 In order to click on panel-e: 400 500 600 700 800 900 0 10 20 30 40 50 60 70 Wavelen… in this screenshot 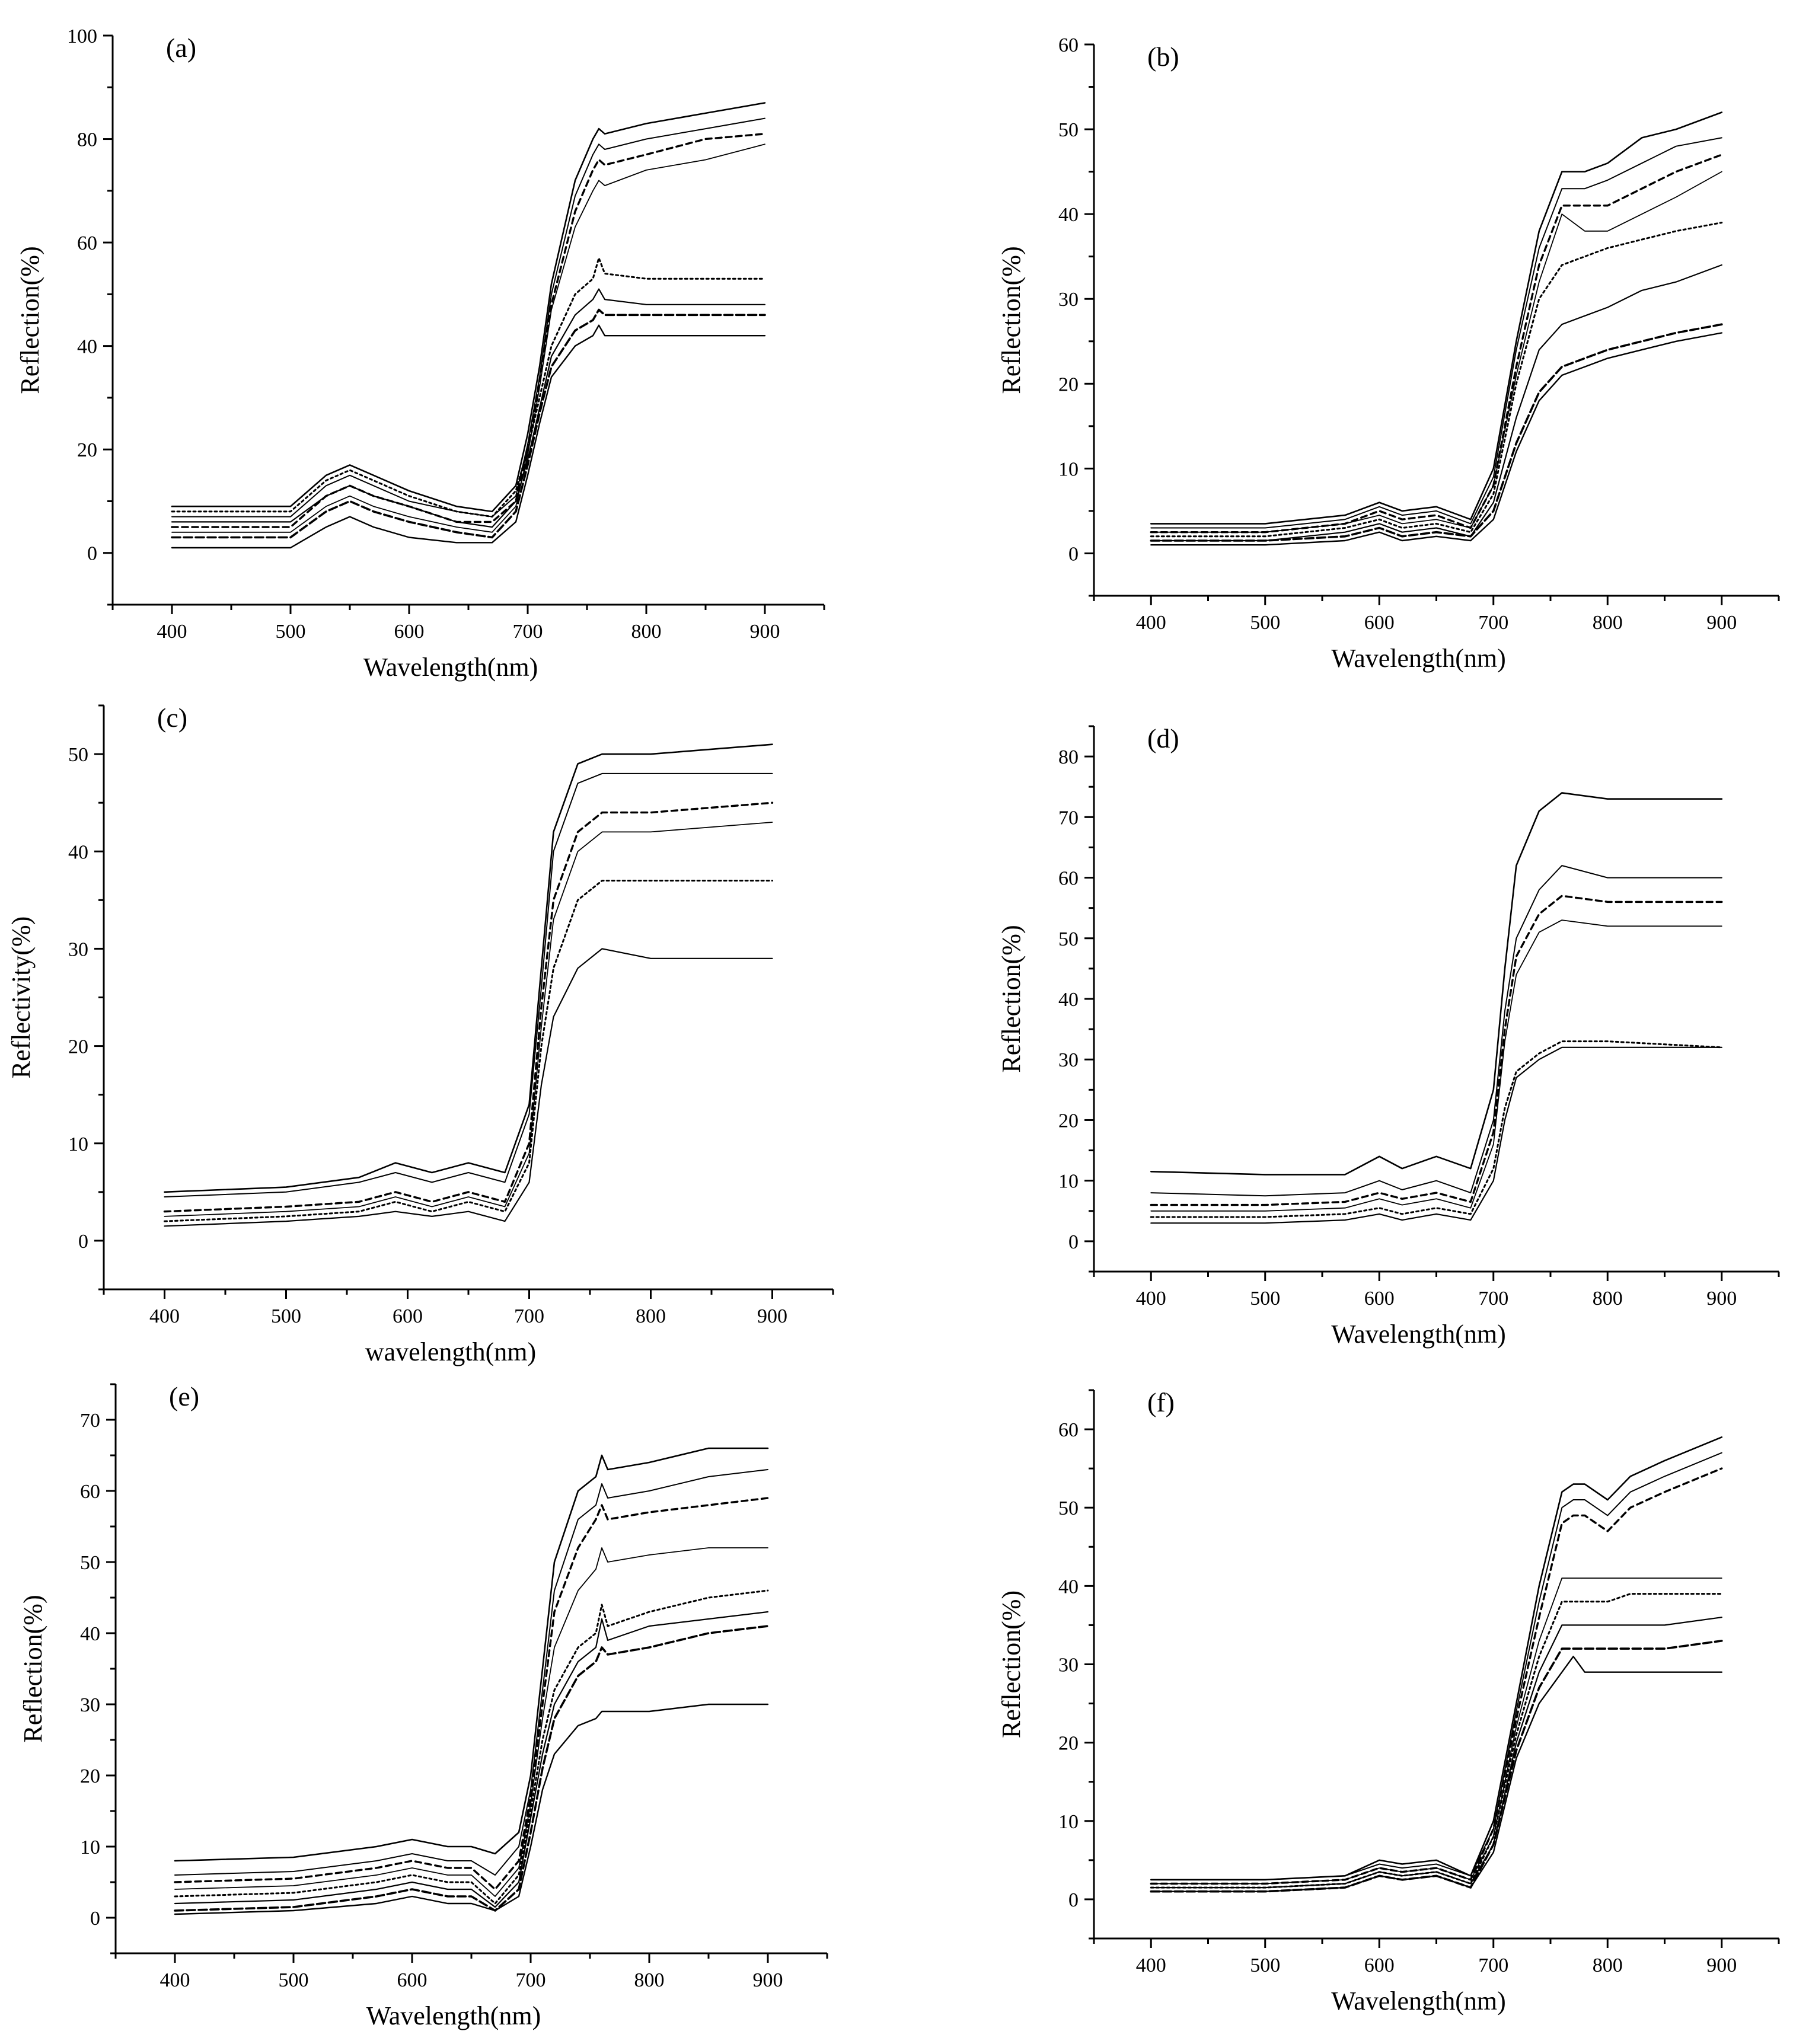, I will do `click(423, 1705)`.